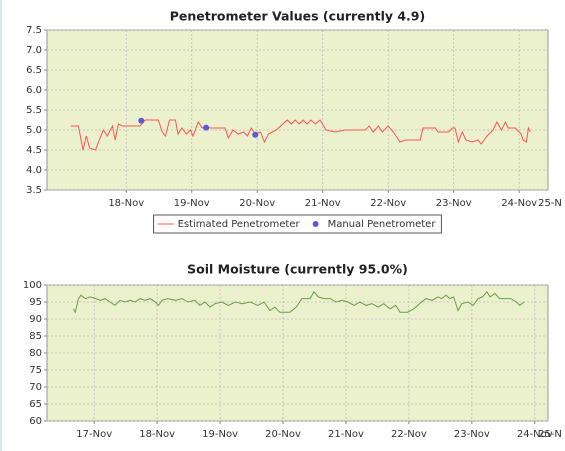 Image resolution: width=565 pixels, height=451 pixels. I want to click on y-tick-label: 65, so click(35, 404).